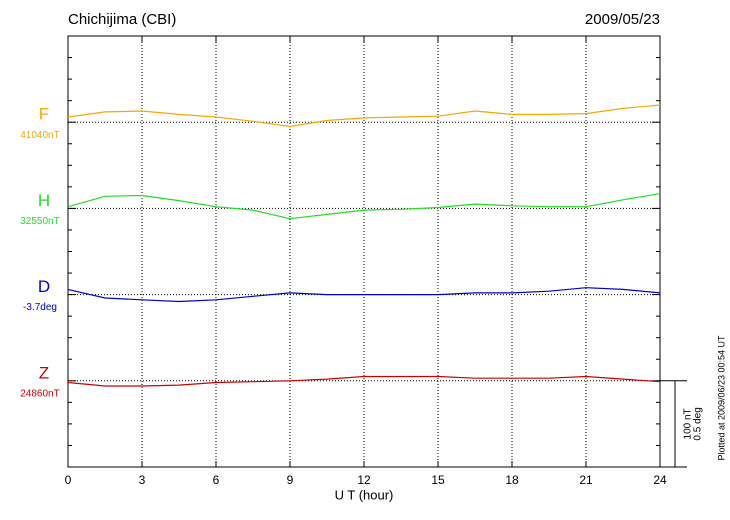 The width and height of the screenshot is (730, 520). What do you see at coordinates (290, 480) in the screenshot?
I see `x-tick-label: 9` at bounding box center [290, 480].